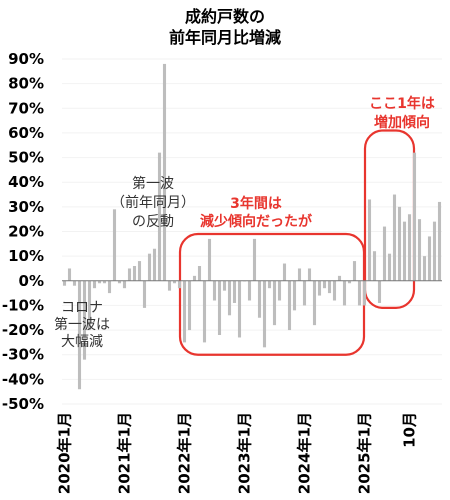  I want to click on annotation-rebound: 第一波 （前年同月） の反動, so click(153, 202).